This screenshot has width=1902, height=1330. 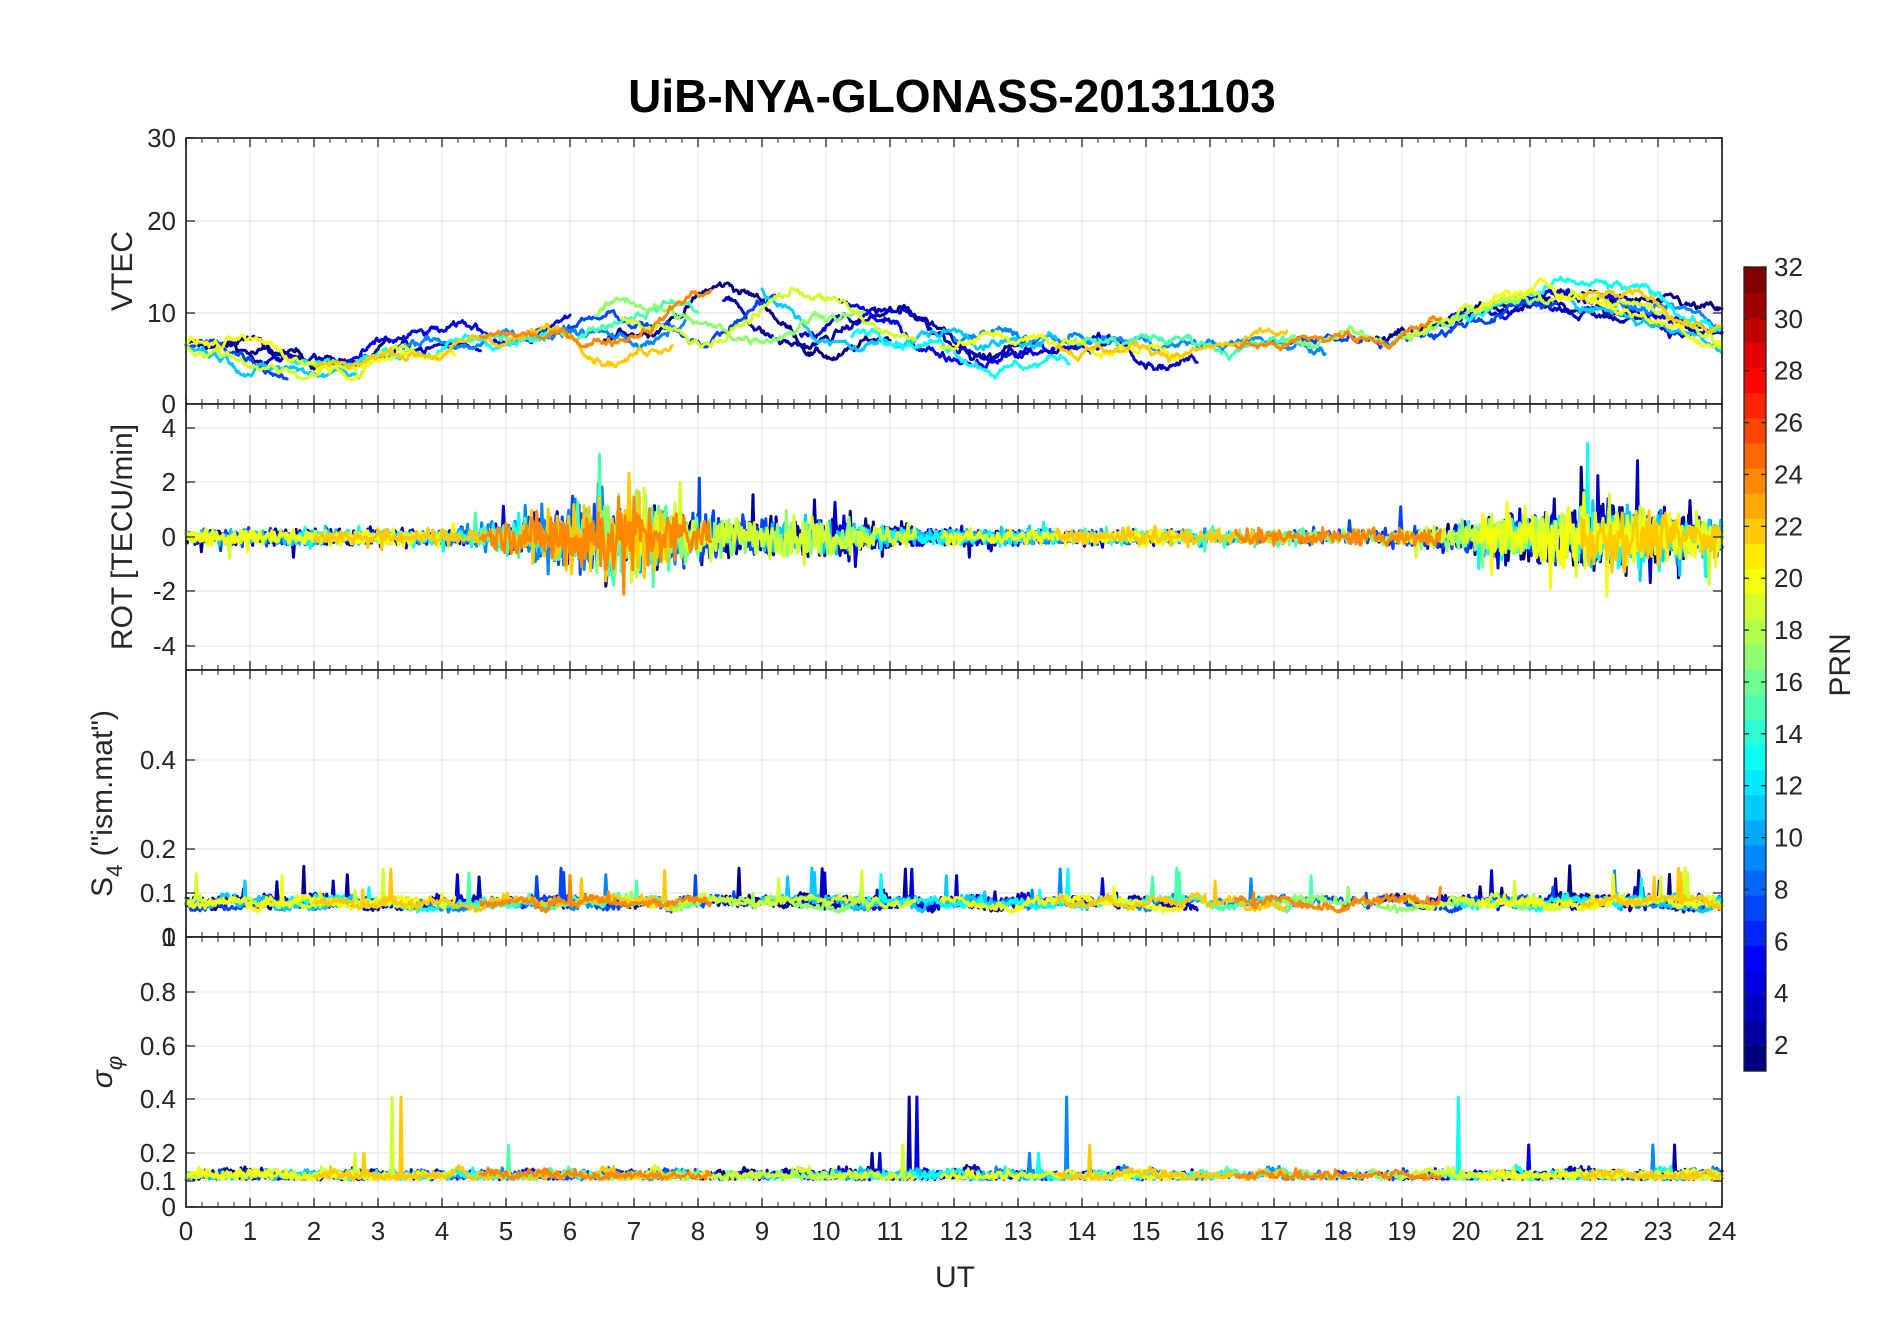 I want to click on x-tick-label: 22, so click(x=1594, y=1231).